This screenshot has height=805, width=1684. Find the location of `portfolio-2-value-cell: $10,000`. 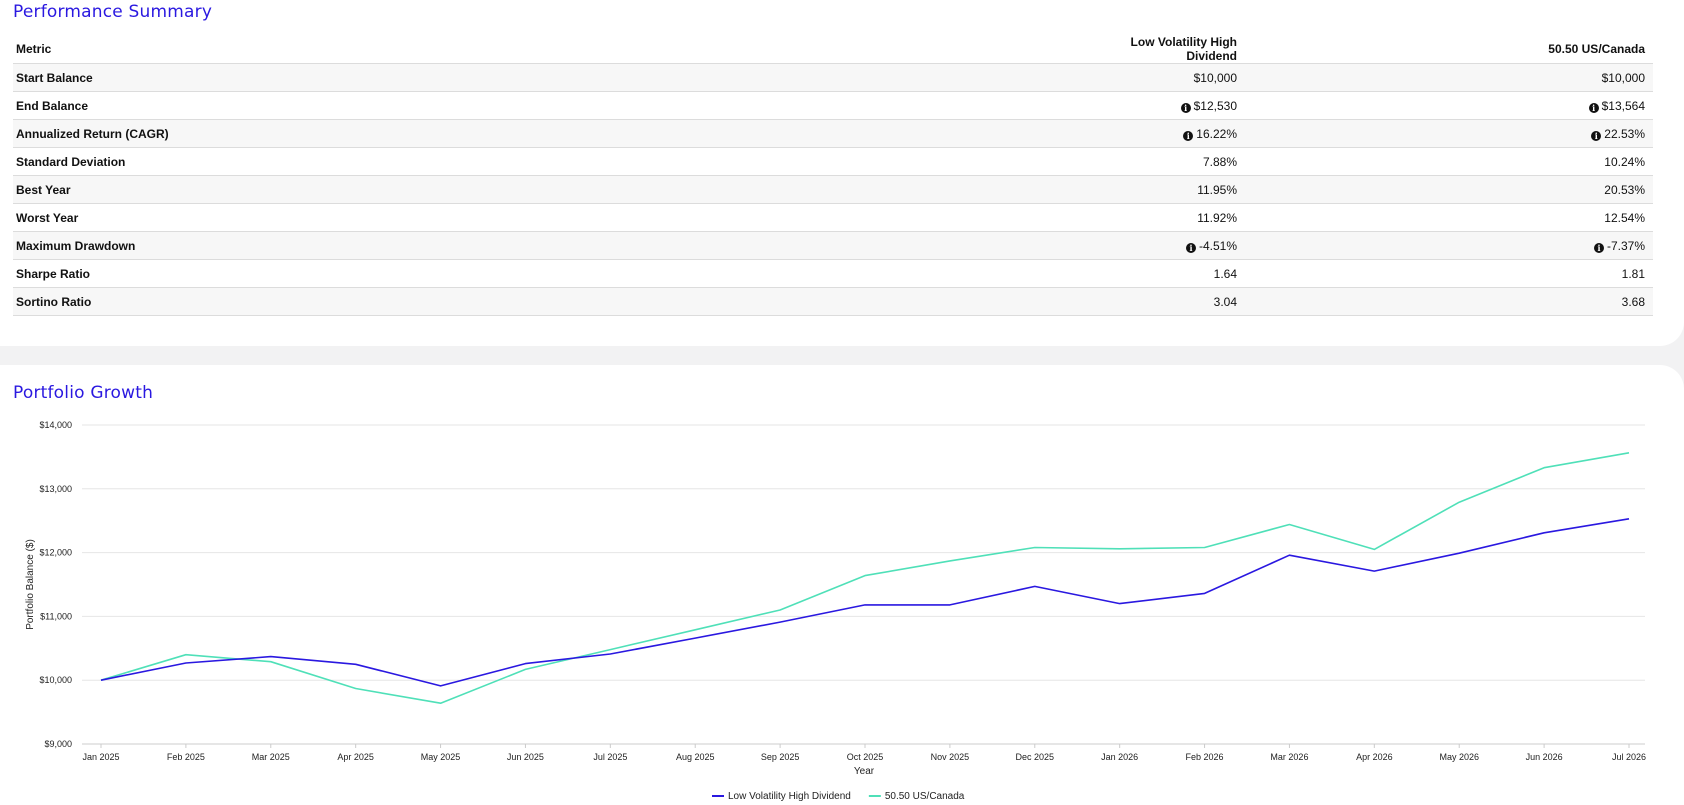

portfolio-2-value-cell: $10,000 is located at coordinates (1449, 77).